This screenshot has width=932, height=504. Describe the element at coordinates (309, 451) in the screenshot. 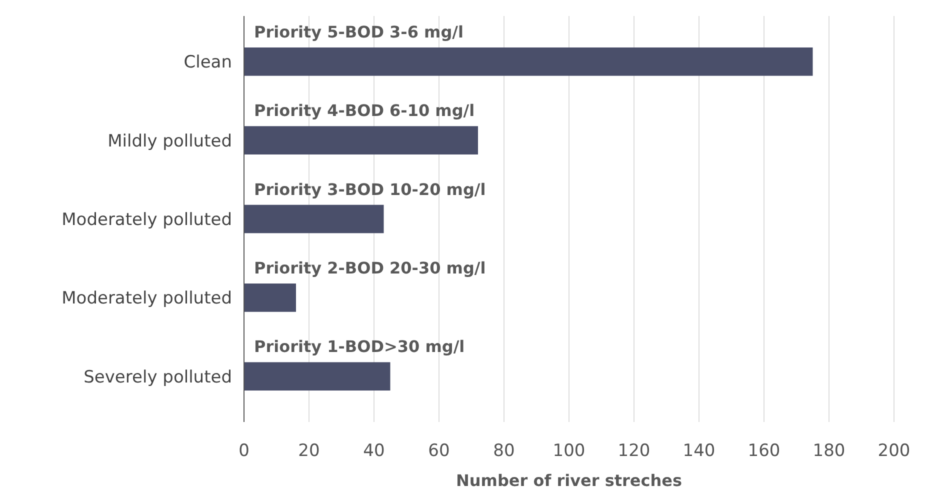

I see `x-tick-label: 20` at that location.